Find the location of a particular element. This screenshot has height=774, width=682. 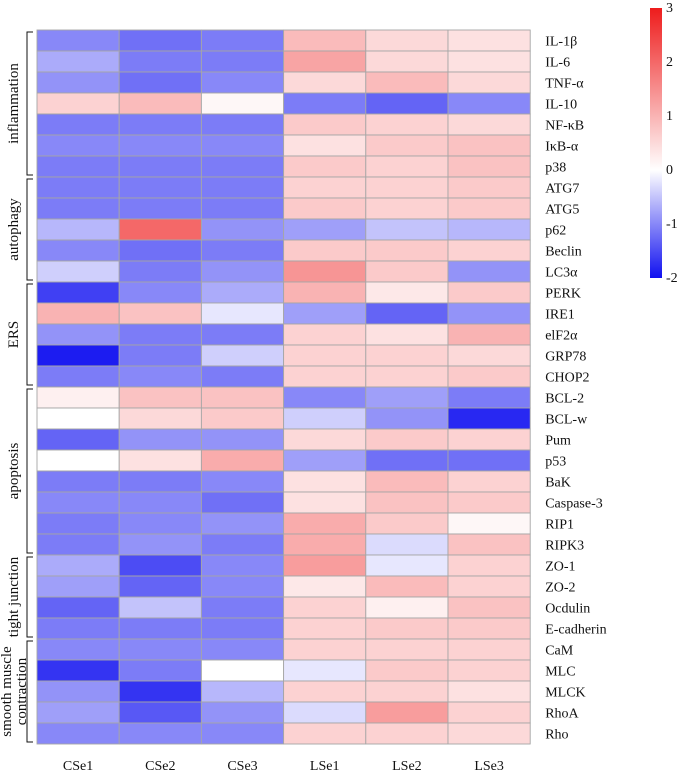

row-label: IL-6 is located at coordinates (557, 63).